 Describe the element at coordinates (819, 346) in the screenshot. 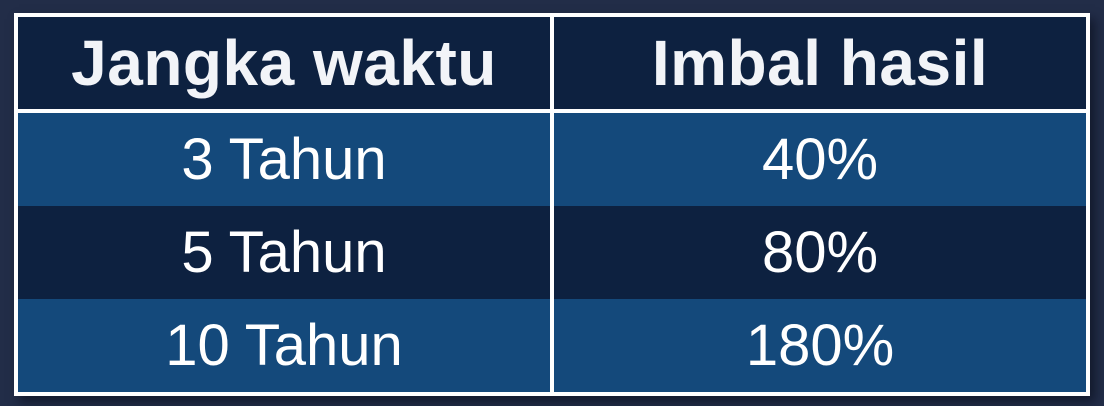

I see `yield-cell: 180%` at that location.